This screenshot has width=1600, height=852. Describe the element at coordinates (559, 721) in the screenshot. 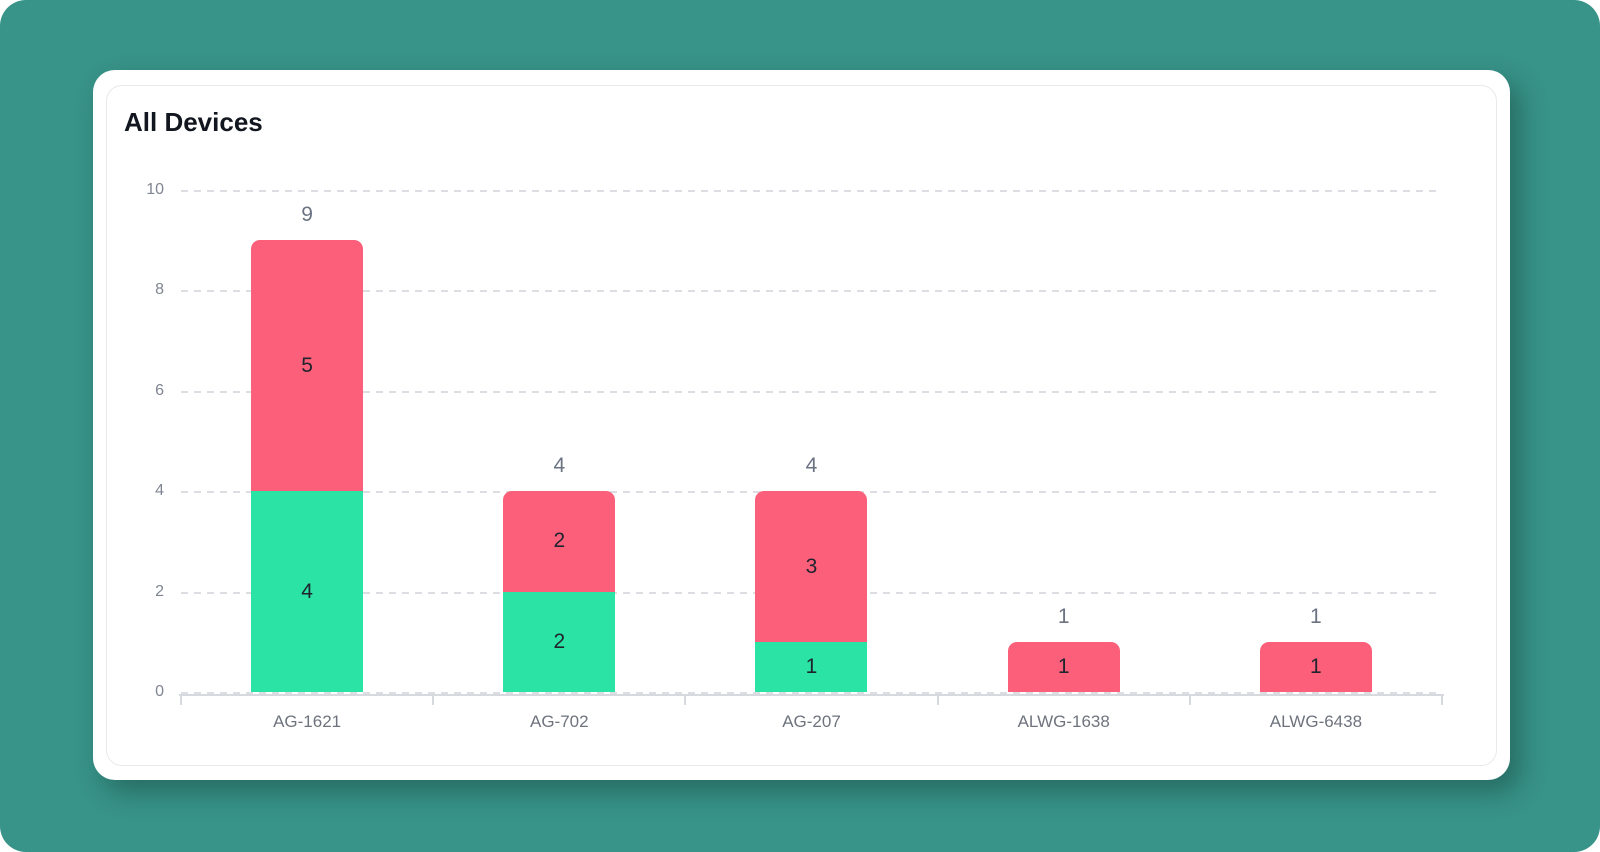

I see `x-axis-category-label: AG-702` at that location.